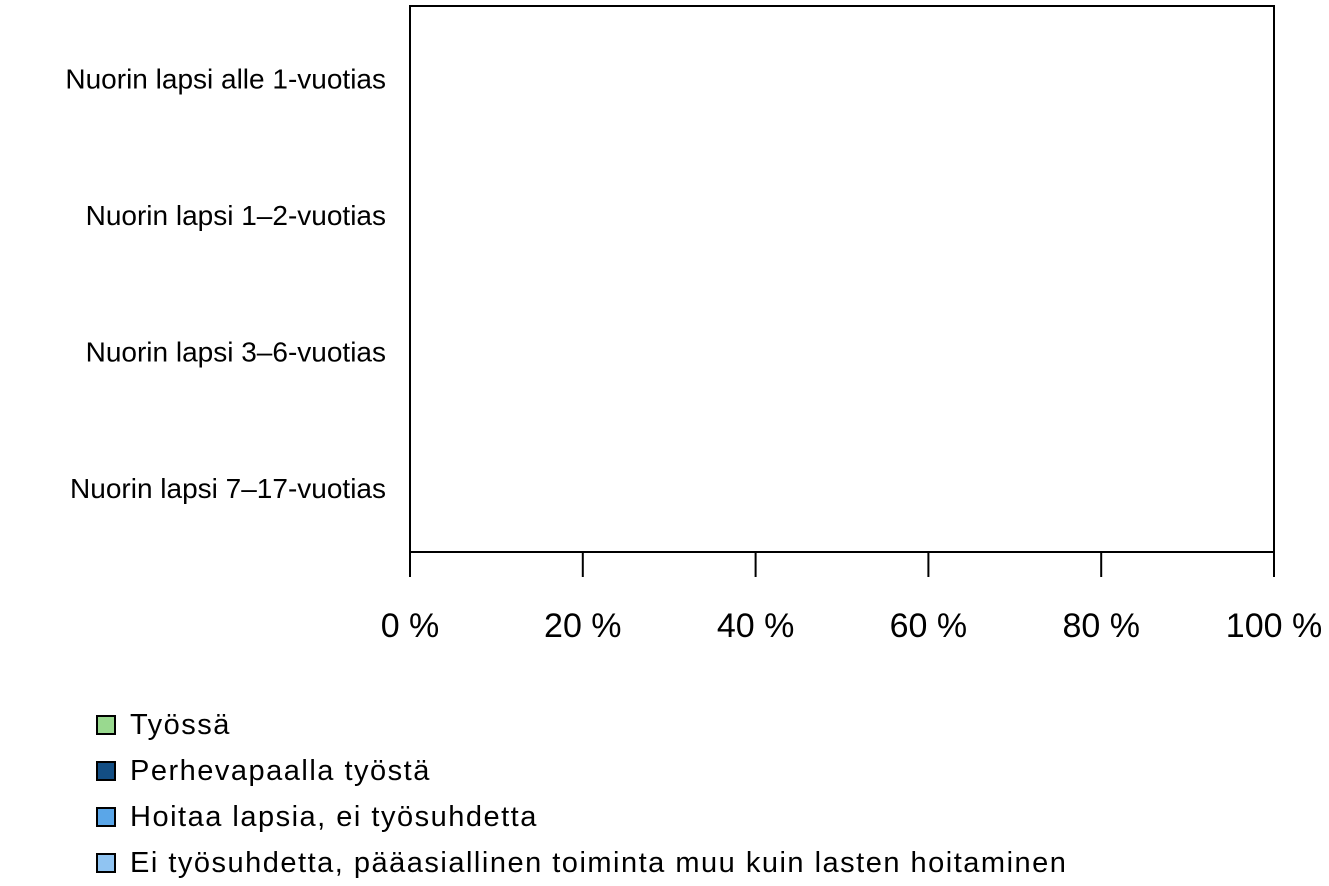 The width and height of the screenshot is (1329, 886). Describe the element at coordinates (236, 215) in the screenshot. I see `category-label: Nuorin lapsi 1–2-vuotias` at that location.